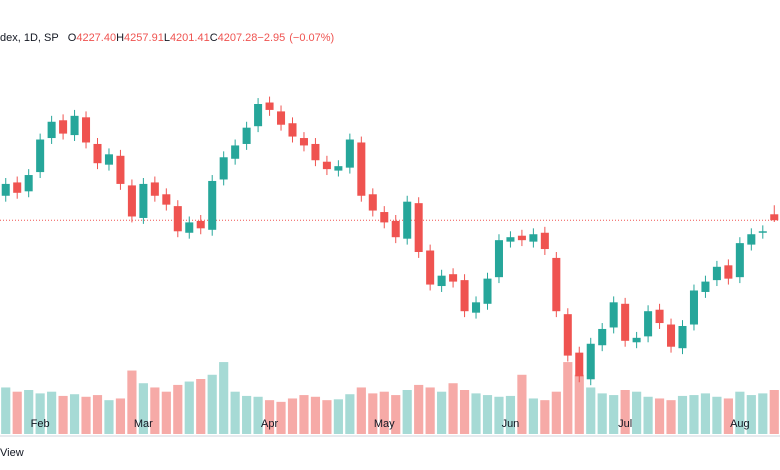  What do you see at coordinates (740, 424) in the screenshot?
I see `x-tick-label: Aug` at bounding box center [740, 424].